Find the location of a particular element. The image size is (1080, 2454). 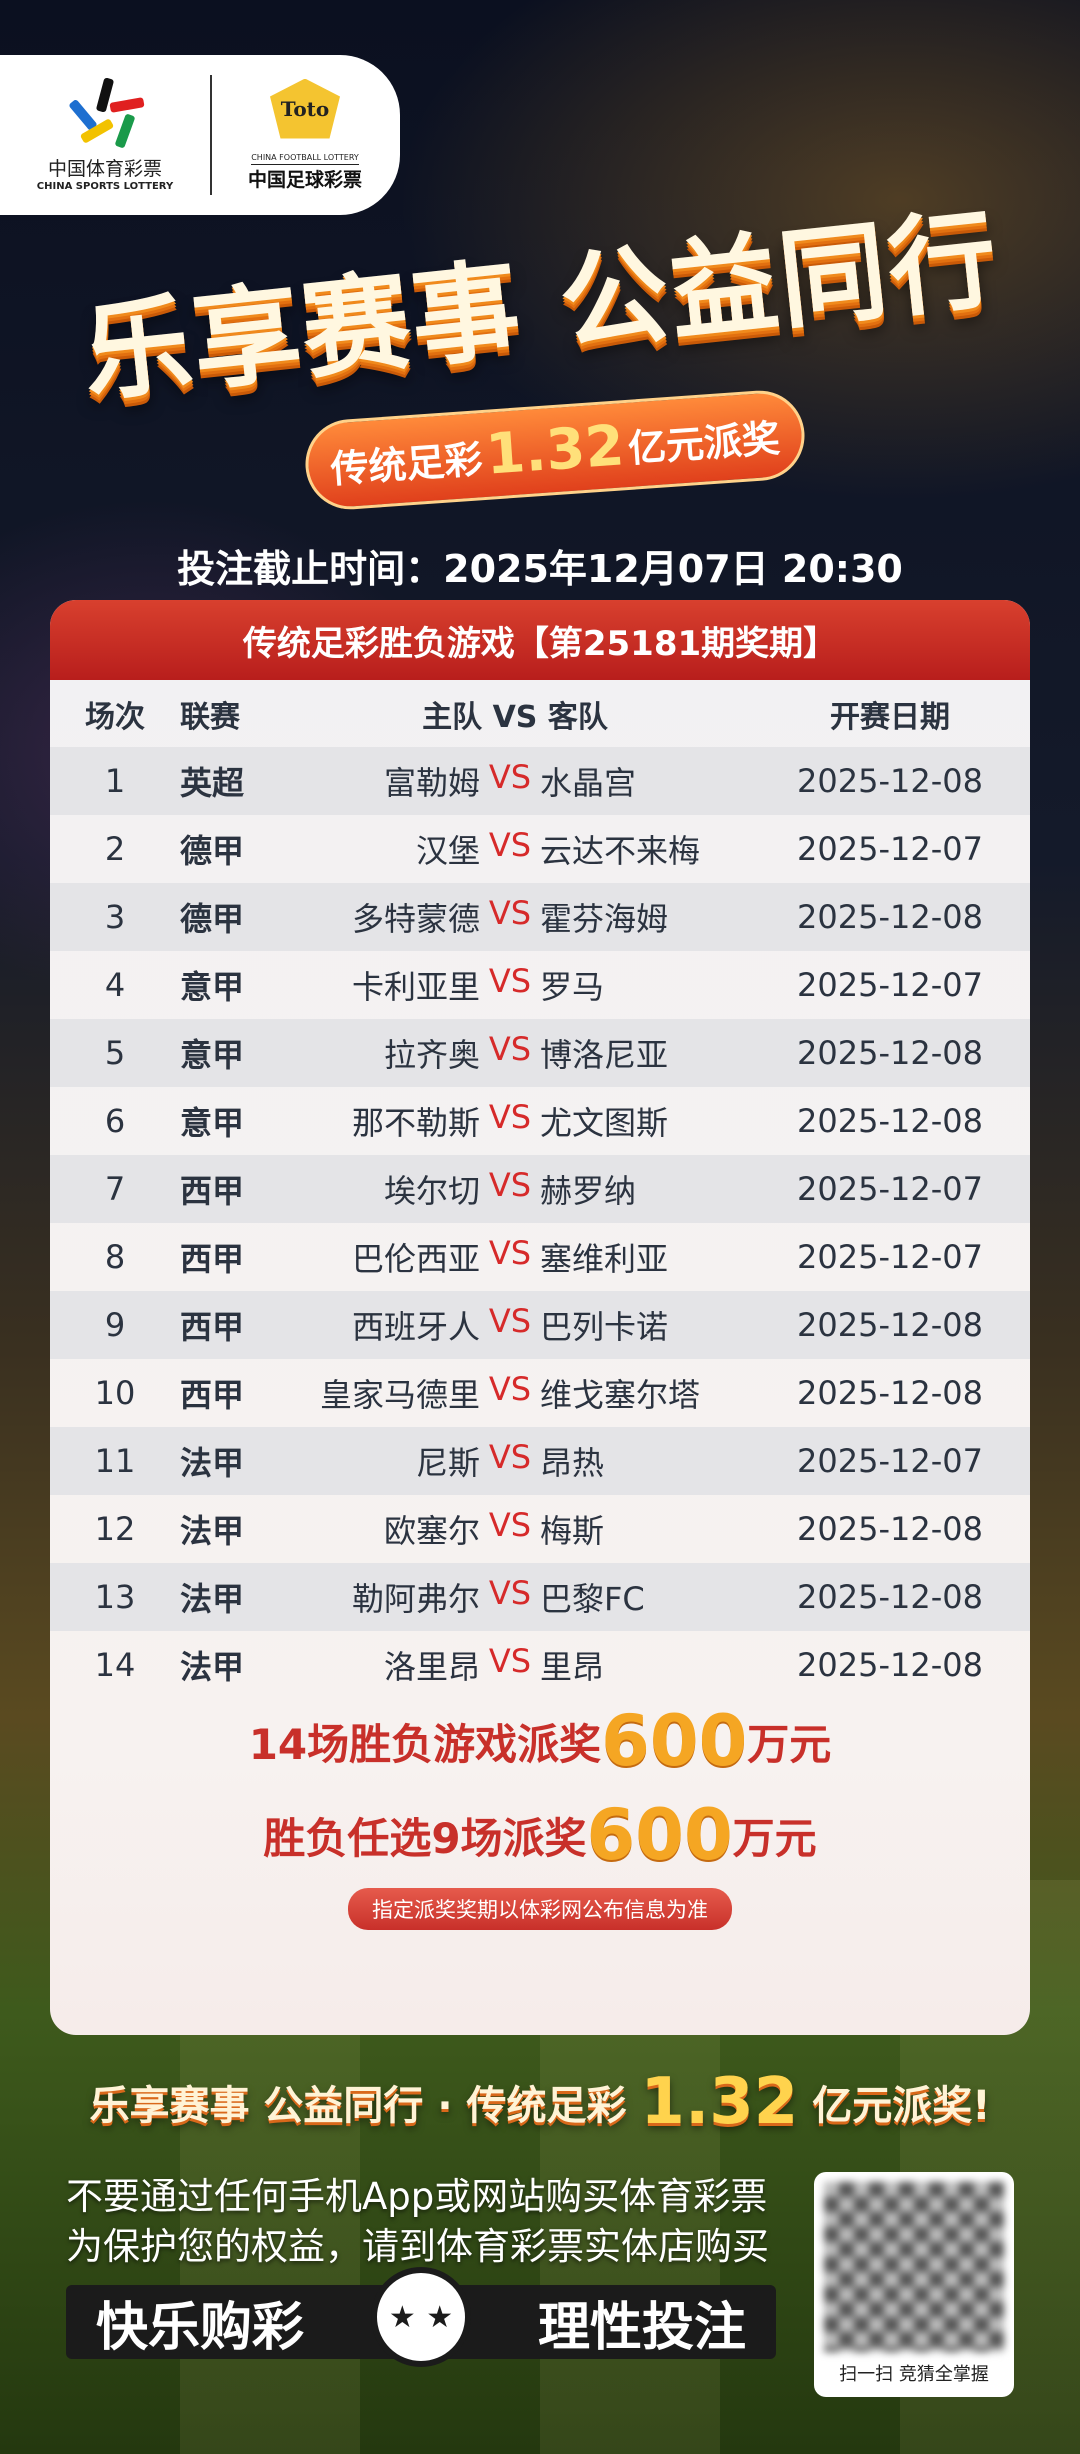

home-team: 皇家马德里 is located at coordinates (399, 1395).